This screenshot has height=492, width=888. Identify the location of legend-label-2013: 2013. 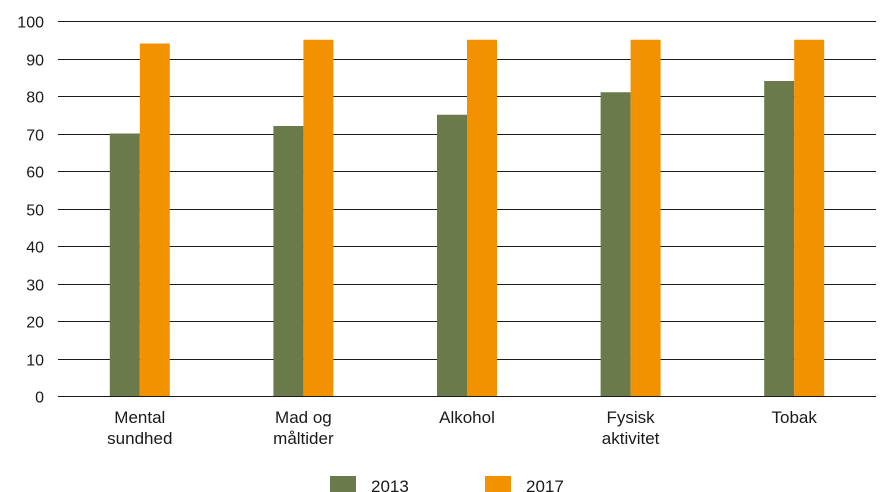
(390, 484).